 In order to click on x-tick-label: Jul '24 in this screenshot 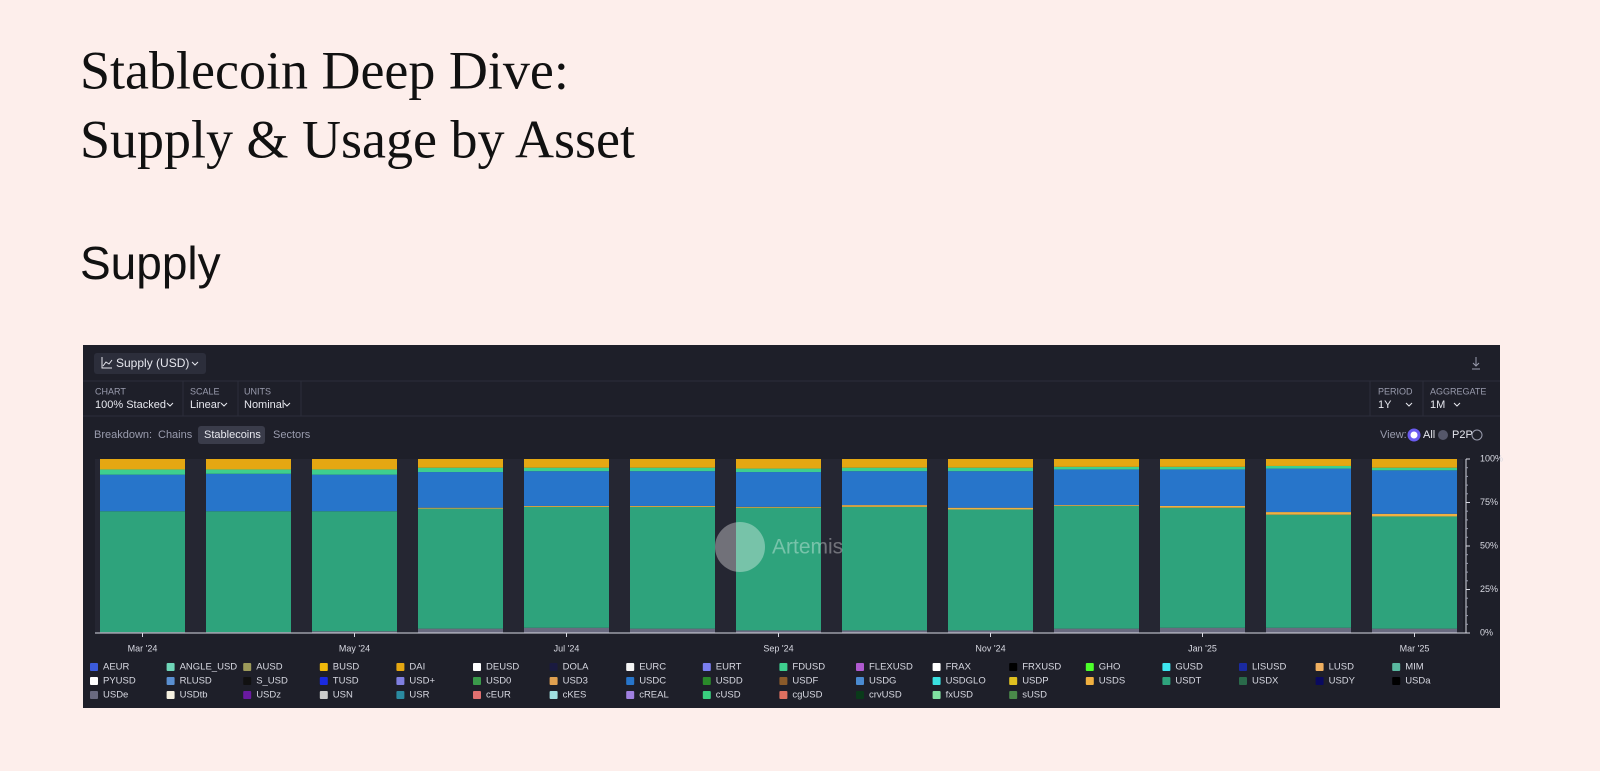, I will do `click(567, 648)`.